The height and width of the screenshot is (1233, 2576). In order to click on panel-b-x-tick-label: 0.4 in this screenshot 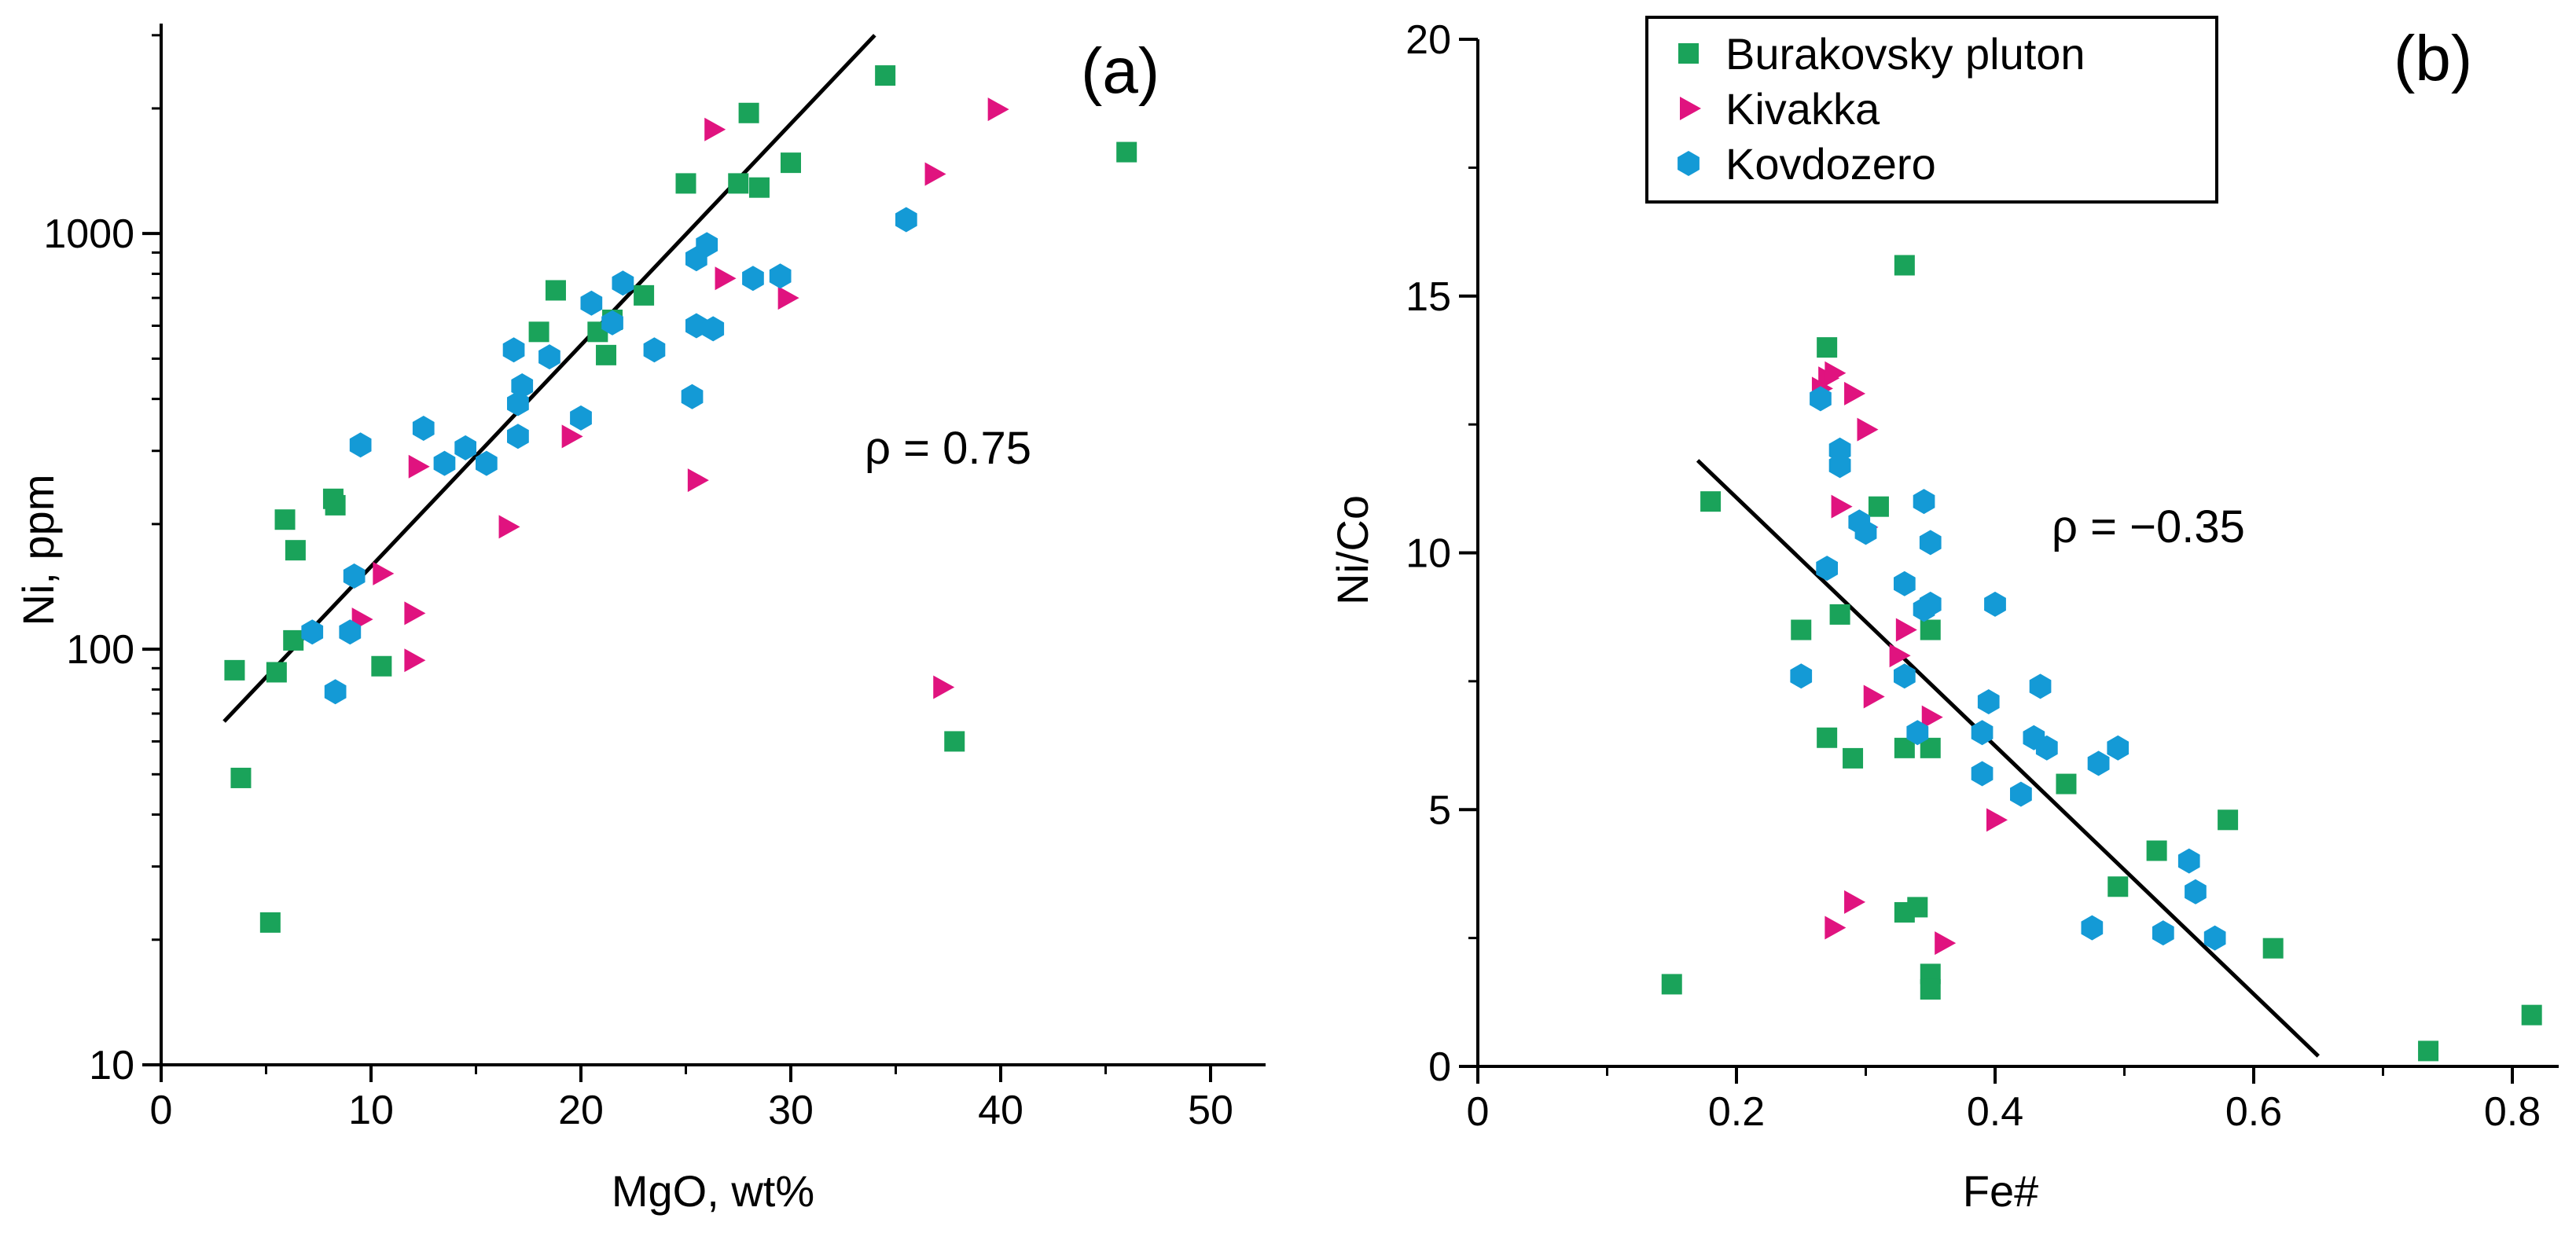, I will do `click(1995, 1112)`.